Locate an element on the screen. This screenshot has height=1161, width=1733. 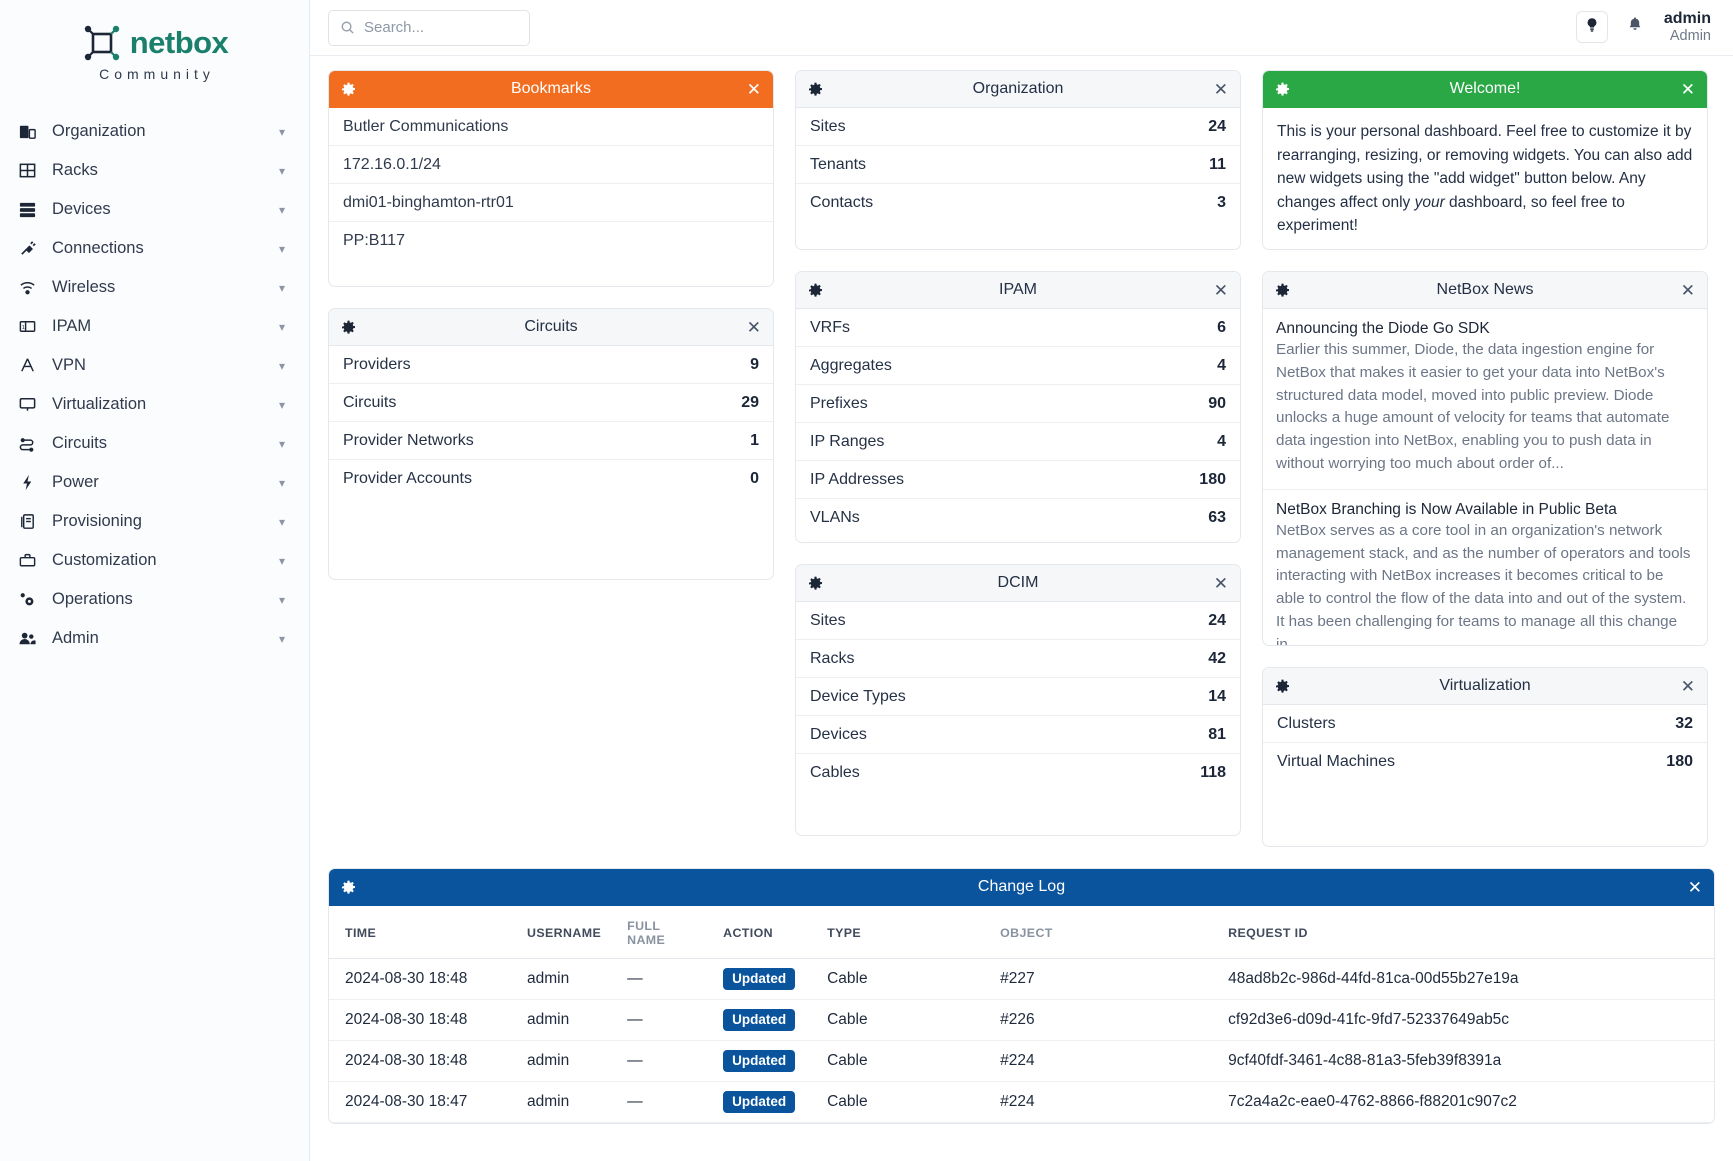
sidebar-item-power: Power ▾ is located at coordinates (154, 482).